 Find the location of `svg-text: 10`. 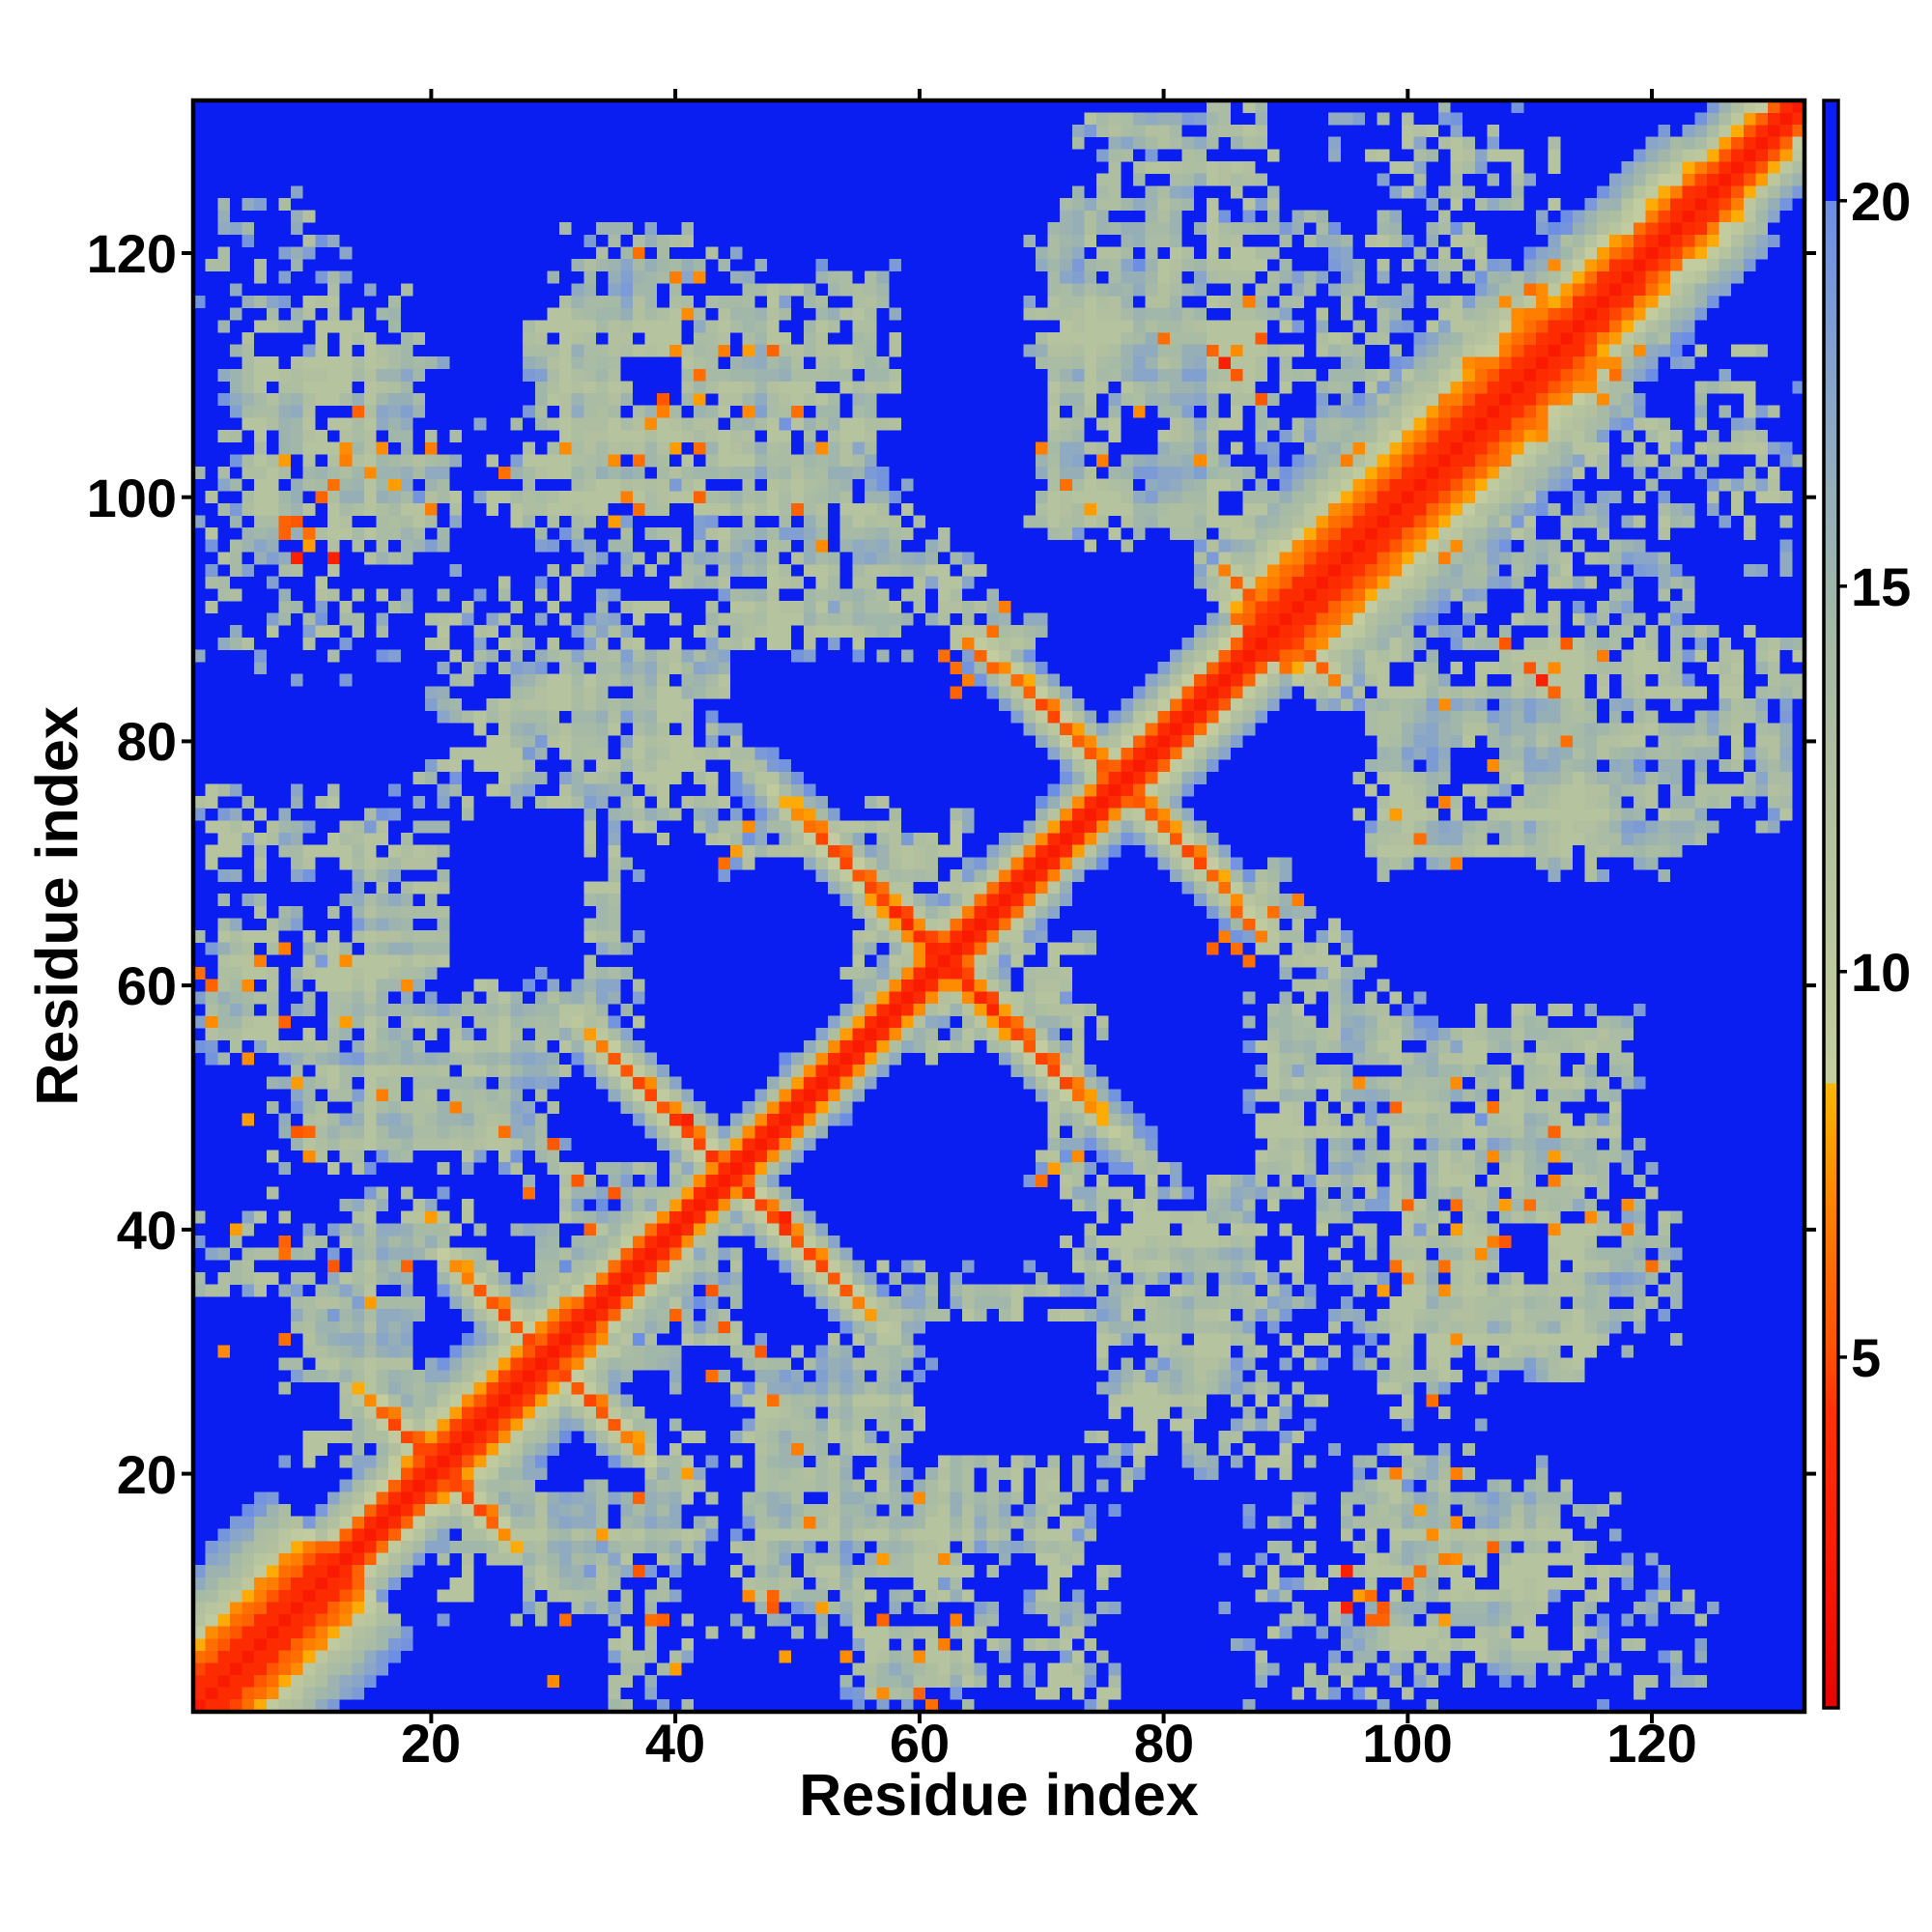

svg-text: 10 is located at coordinates (1881, 972).